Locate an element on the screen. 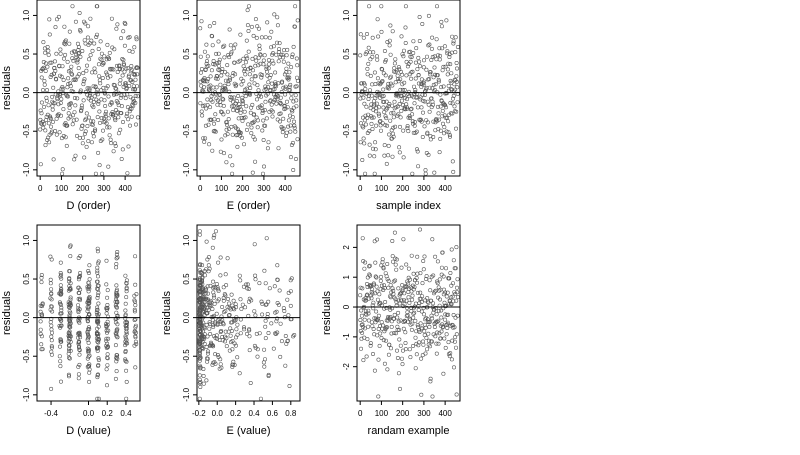  y-tick-label: 0 is located at coordinates (346, 306).